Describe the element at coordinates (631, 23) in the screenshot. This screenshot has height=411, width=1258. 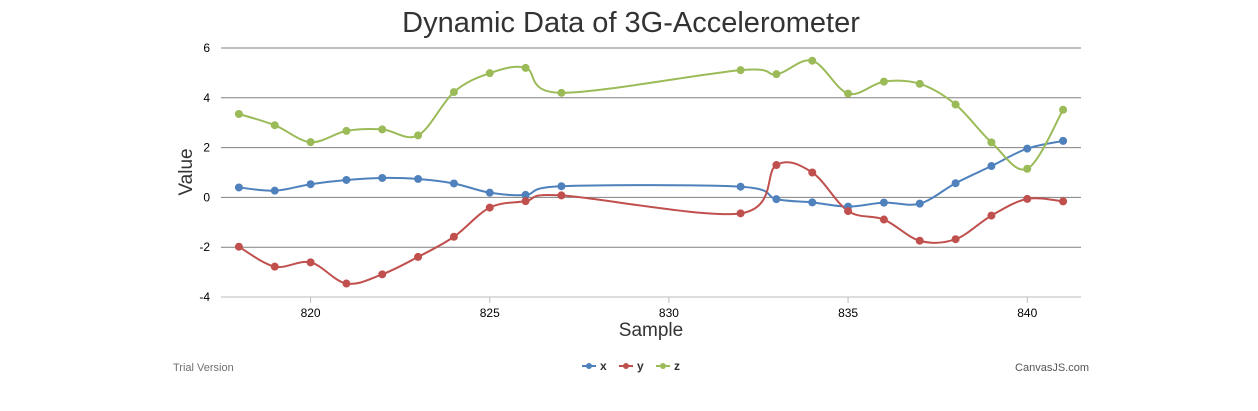
I see `chart-title: Dynamic Data of 3G-Accelerometer` at that location.